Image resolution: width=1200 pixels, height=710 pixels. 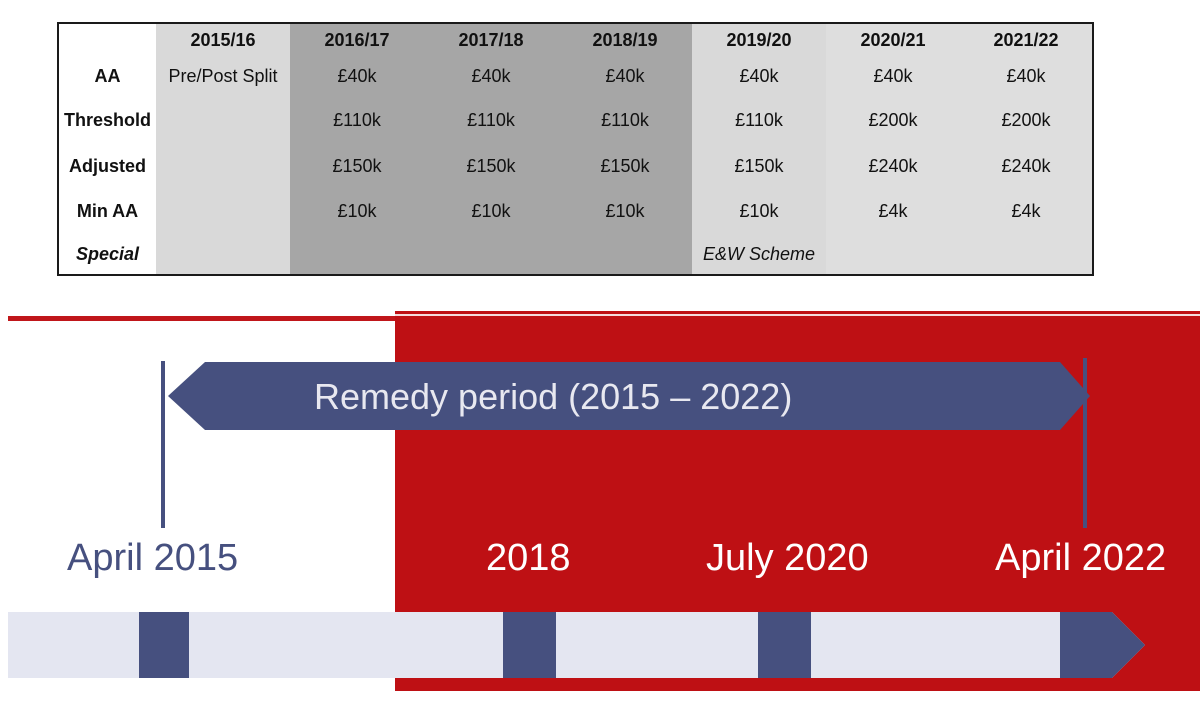 I want to click on marker-april-2015, so click(x=164, y=645).